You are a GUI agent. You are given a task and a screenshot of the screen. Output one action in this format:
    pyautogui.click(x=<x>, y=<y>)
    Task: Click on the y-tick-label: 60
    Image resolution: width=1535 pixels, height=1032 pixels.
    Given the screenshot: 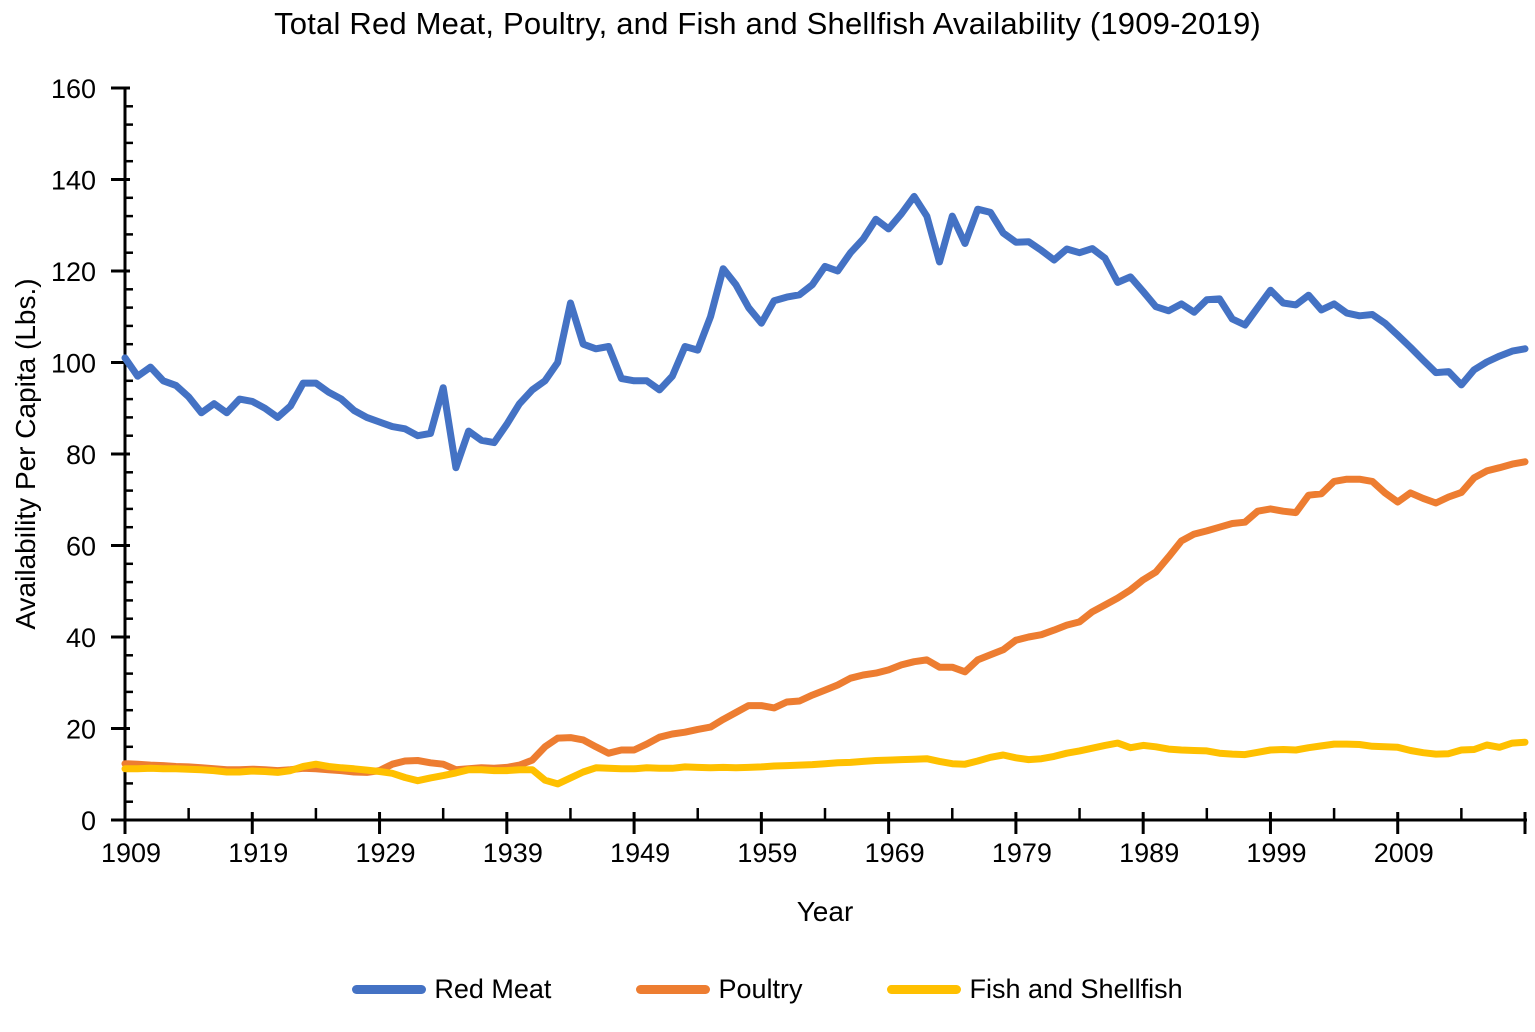 What is the action you would take?
    pyautogui.click(x=81, y=547)
    